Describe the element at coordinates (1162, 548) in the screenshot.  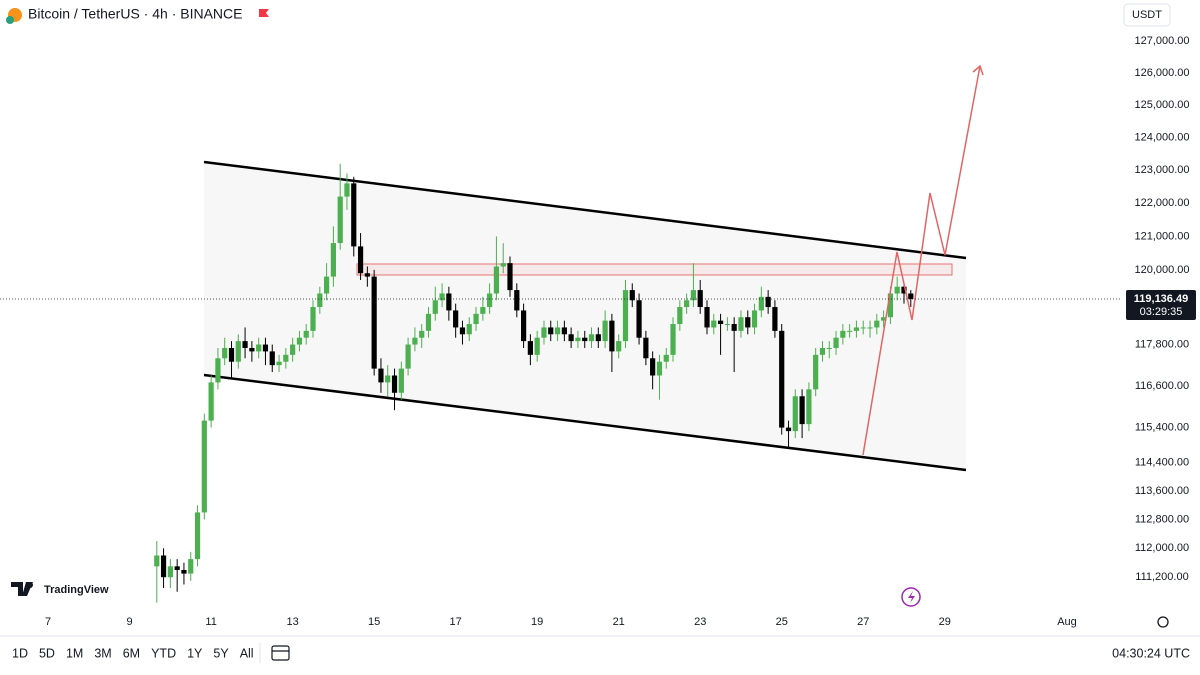
I see `y-tick-label: 112,000.00` at that location.